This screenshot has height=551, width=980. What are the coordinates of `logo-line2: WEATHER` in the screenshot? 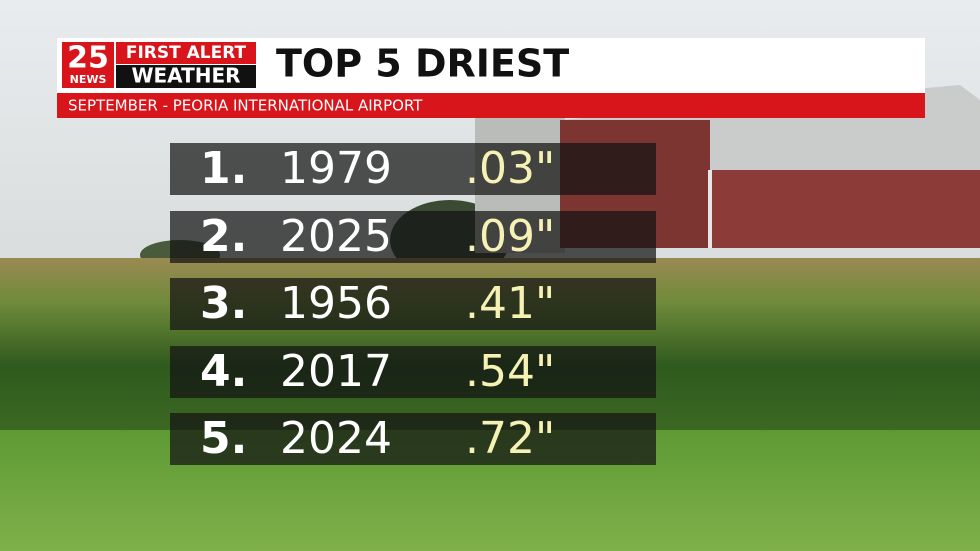 It's located at (185, 76).